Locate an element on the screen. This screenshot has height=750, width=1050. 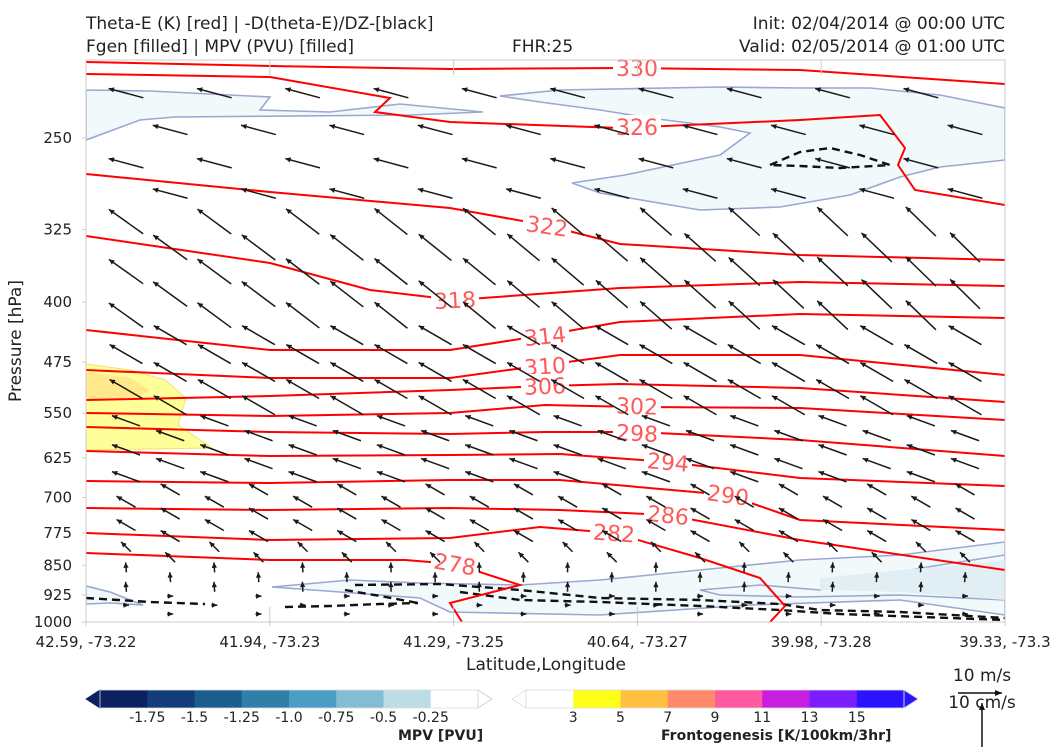
wind-ref-upper-label: 10 m/s is located at coordinates (982, 676).